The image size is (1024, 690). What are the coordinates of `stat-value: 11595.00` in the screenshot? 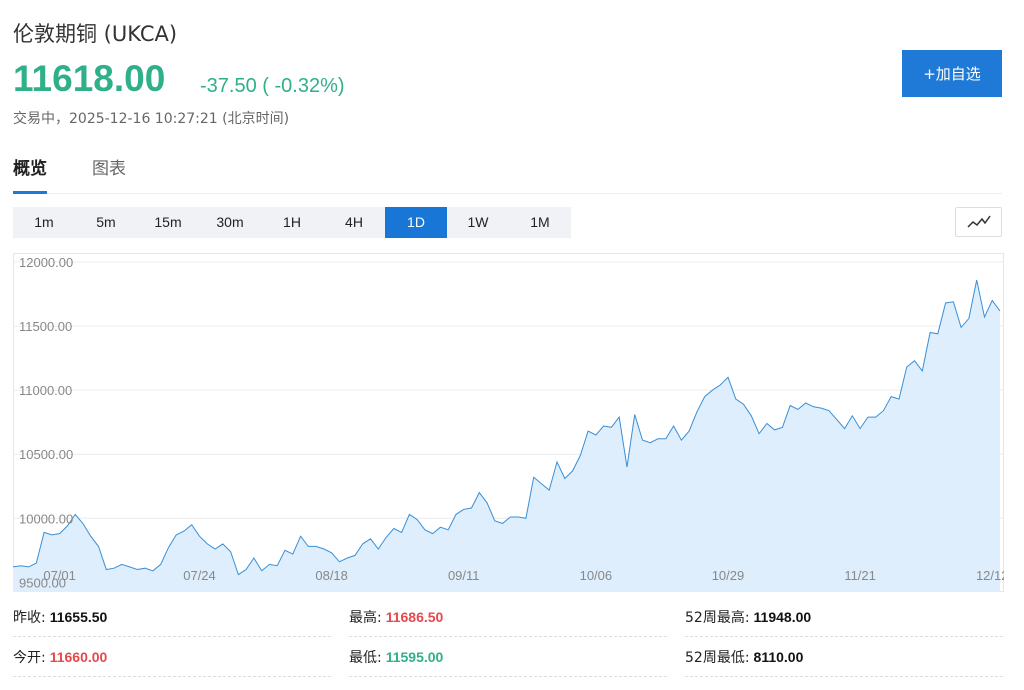 It's located at (414, 657).